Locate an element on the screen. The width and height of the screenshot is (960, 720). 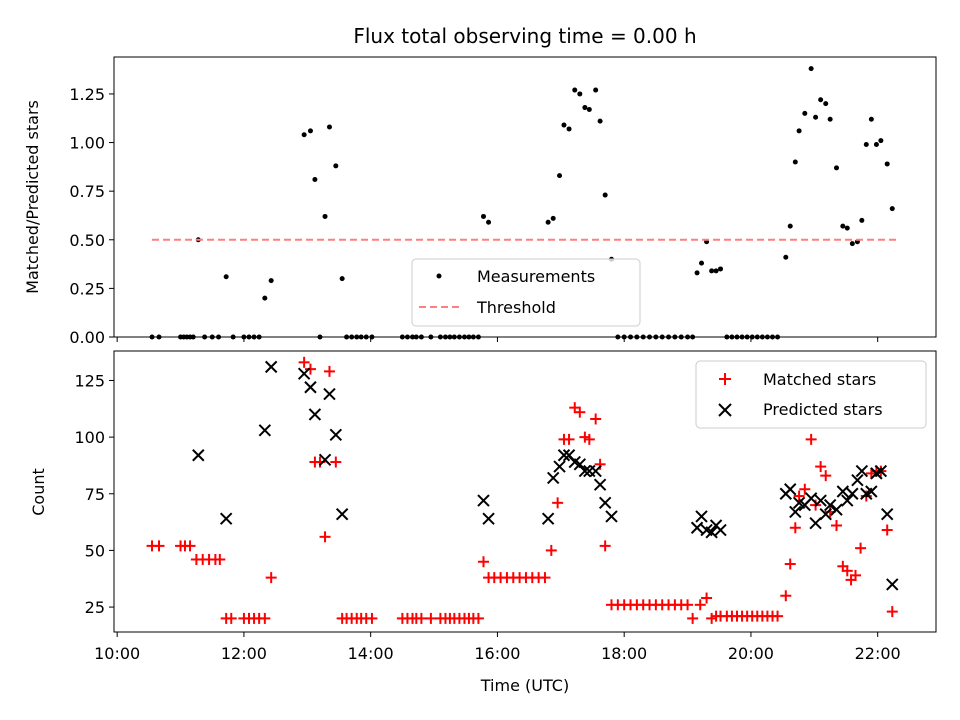
bottom-legend-matched-label: Matched stars is located at coordinates (819, 379).